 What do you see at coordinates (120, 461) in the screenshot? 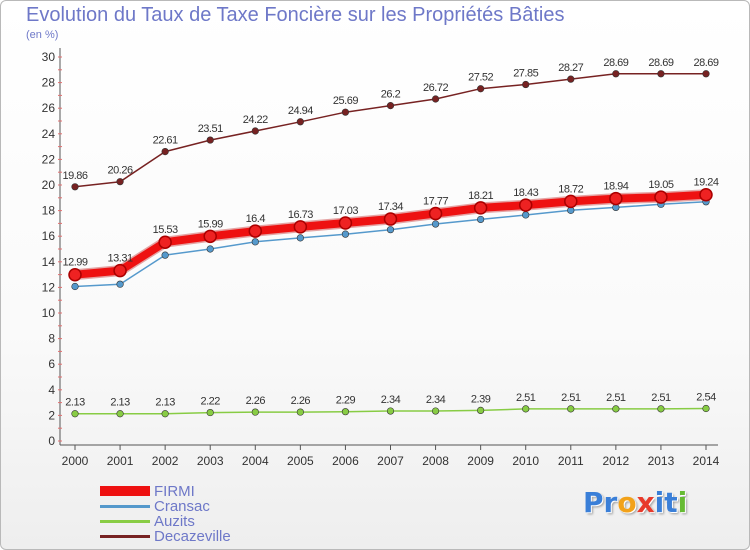
I see `x-tick-label: 2001` at bounding box center [120, 461].